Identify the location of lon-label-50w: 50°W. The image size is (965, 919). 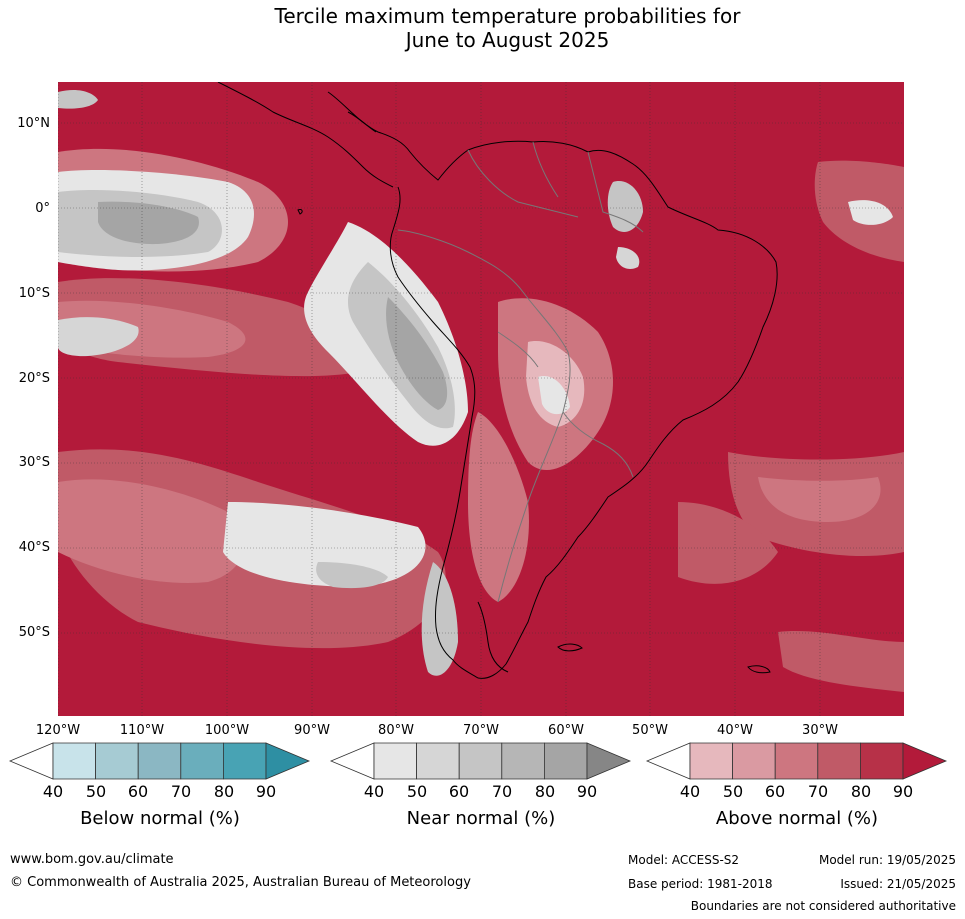
(650, 730).